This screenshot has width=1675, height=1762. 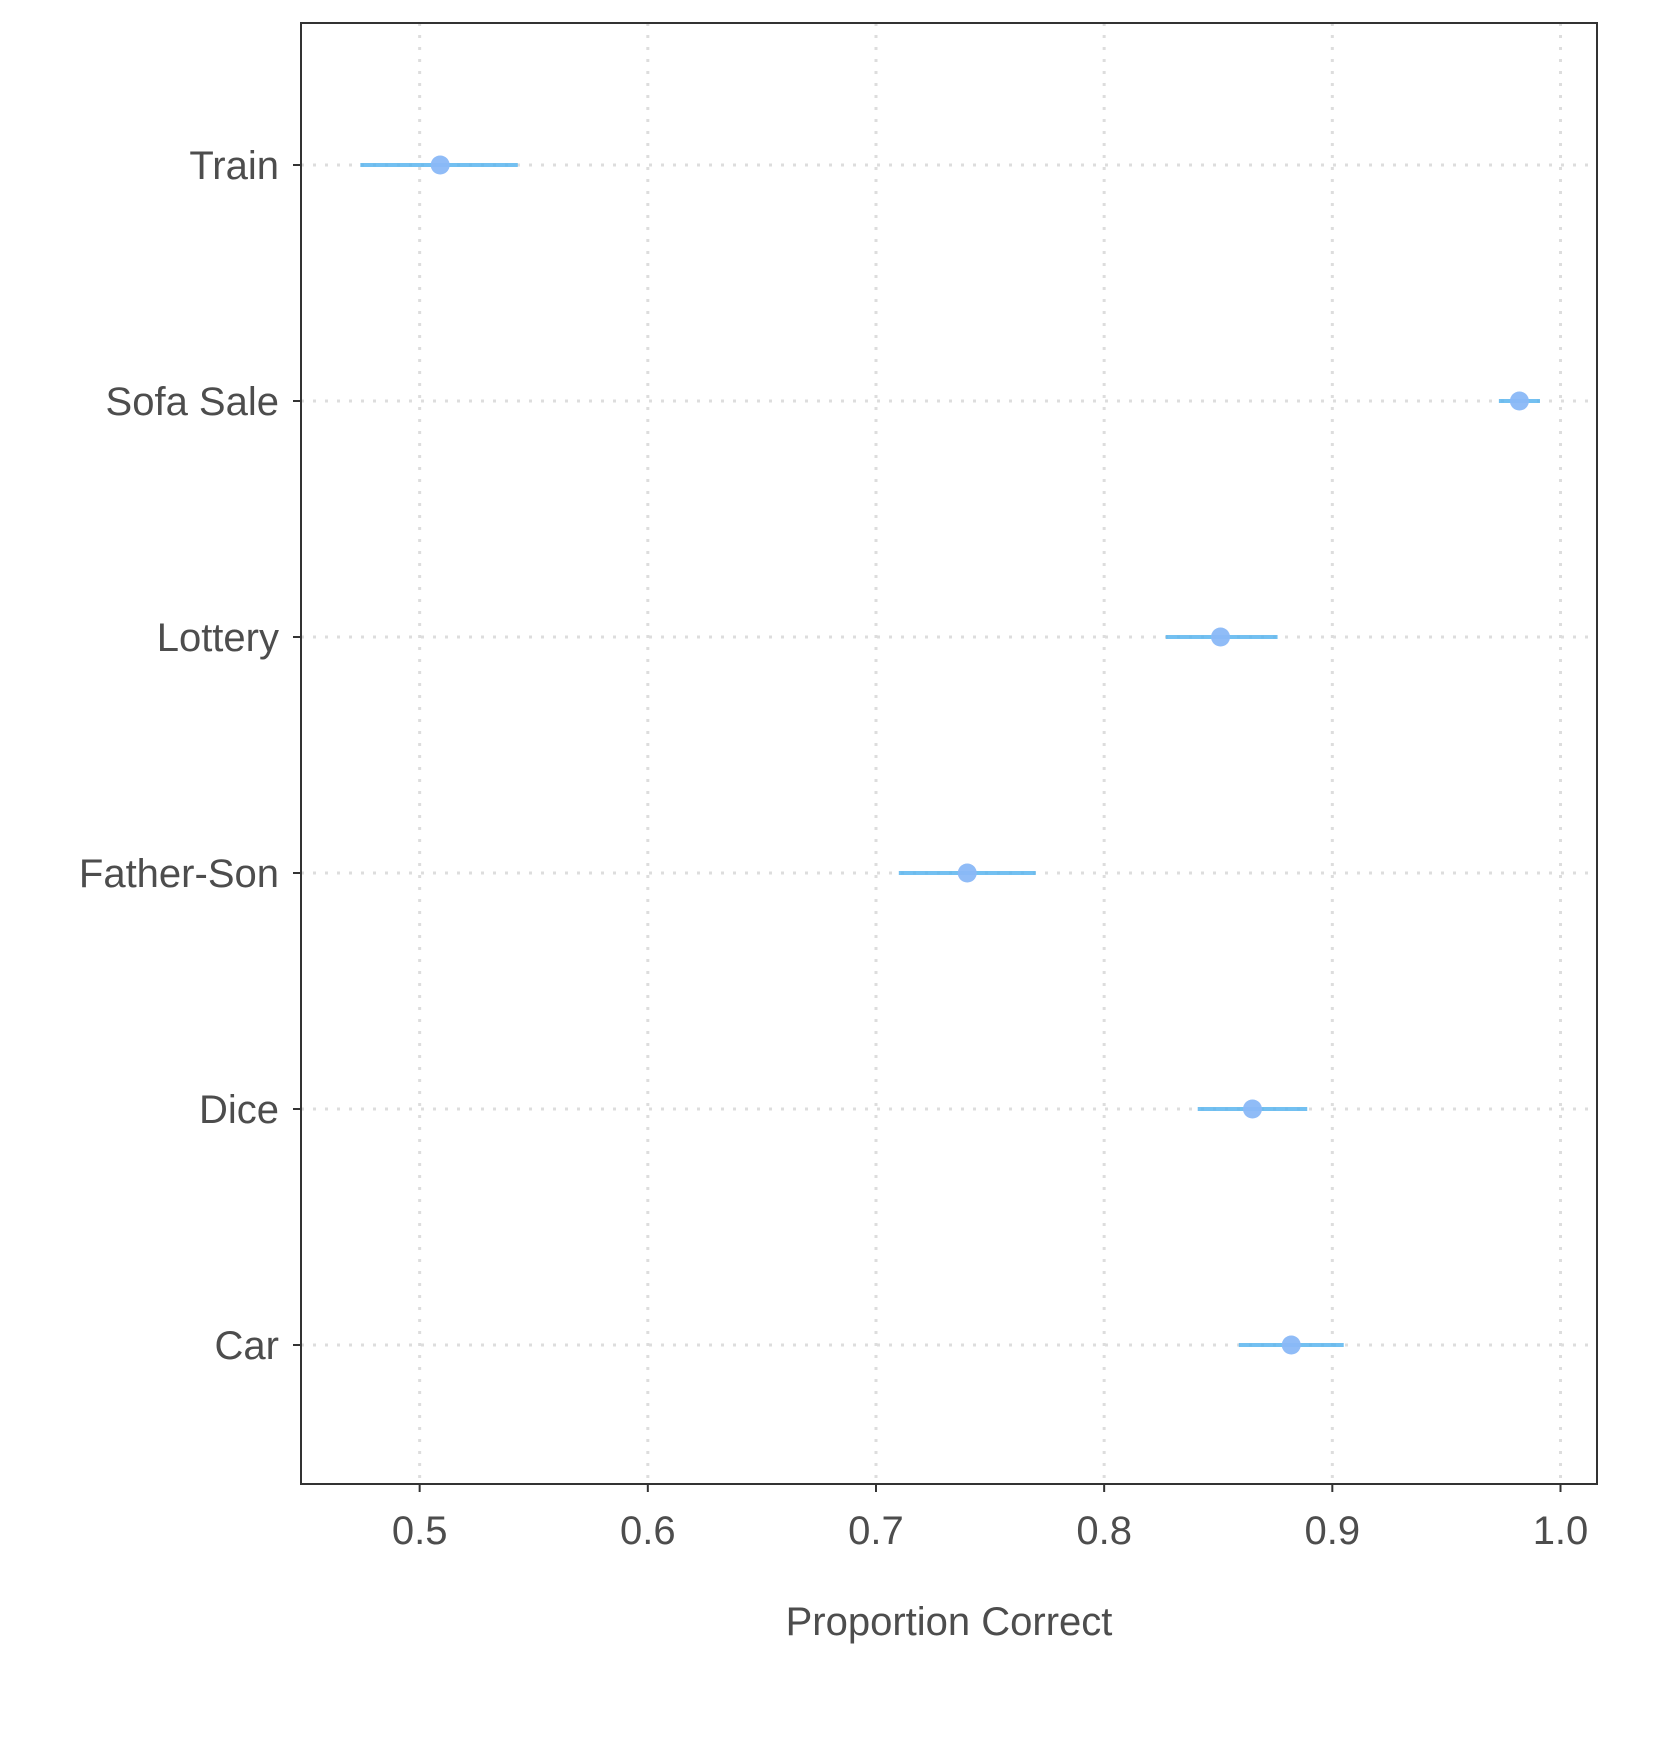 What do you see at coordinates (239, 1110) in the screenshot?
I see `y-tick-label: Dice` at bounding box center [239, 1110].